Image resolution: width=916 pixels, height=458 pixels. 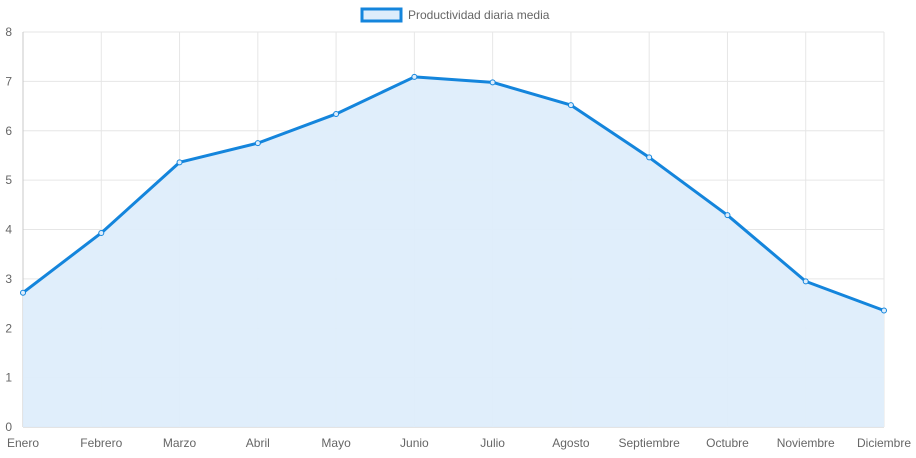 What do you see at coordinates (492, 443) in the screenshot?
I see `x-tick-label: Julio` at bounding box center [492, 443].